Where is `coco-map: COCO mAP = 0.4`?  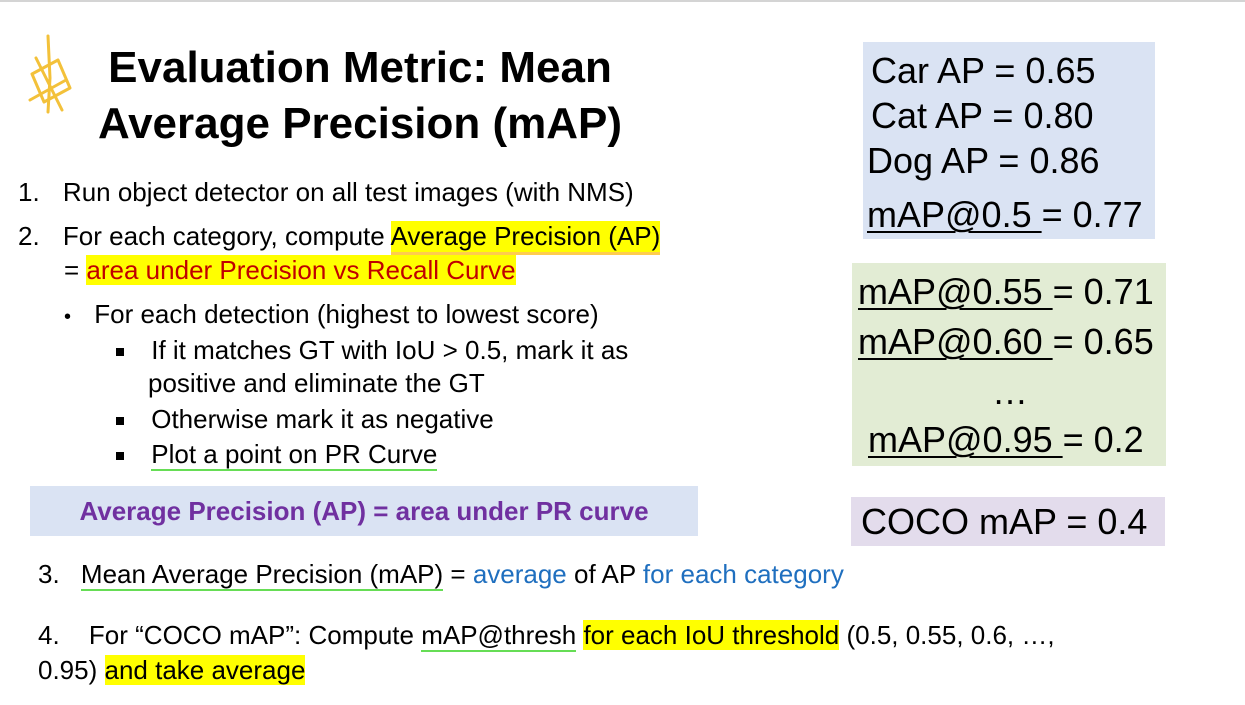
coco-map: COCO mAP = 0.4 is located at coordinates (1004, 521).